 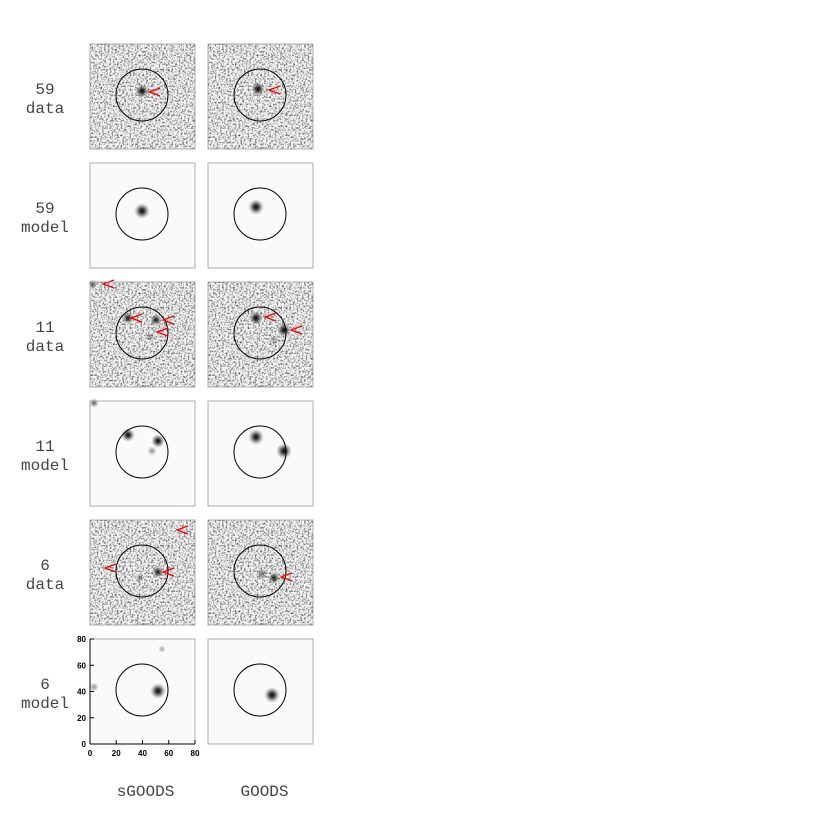 I want to click on column-label: GOODS, so click(x=264, y=792).